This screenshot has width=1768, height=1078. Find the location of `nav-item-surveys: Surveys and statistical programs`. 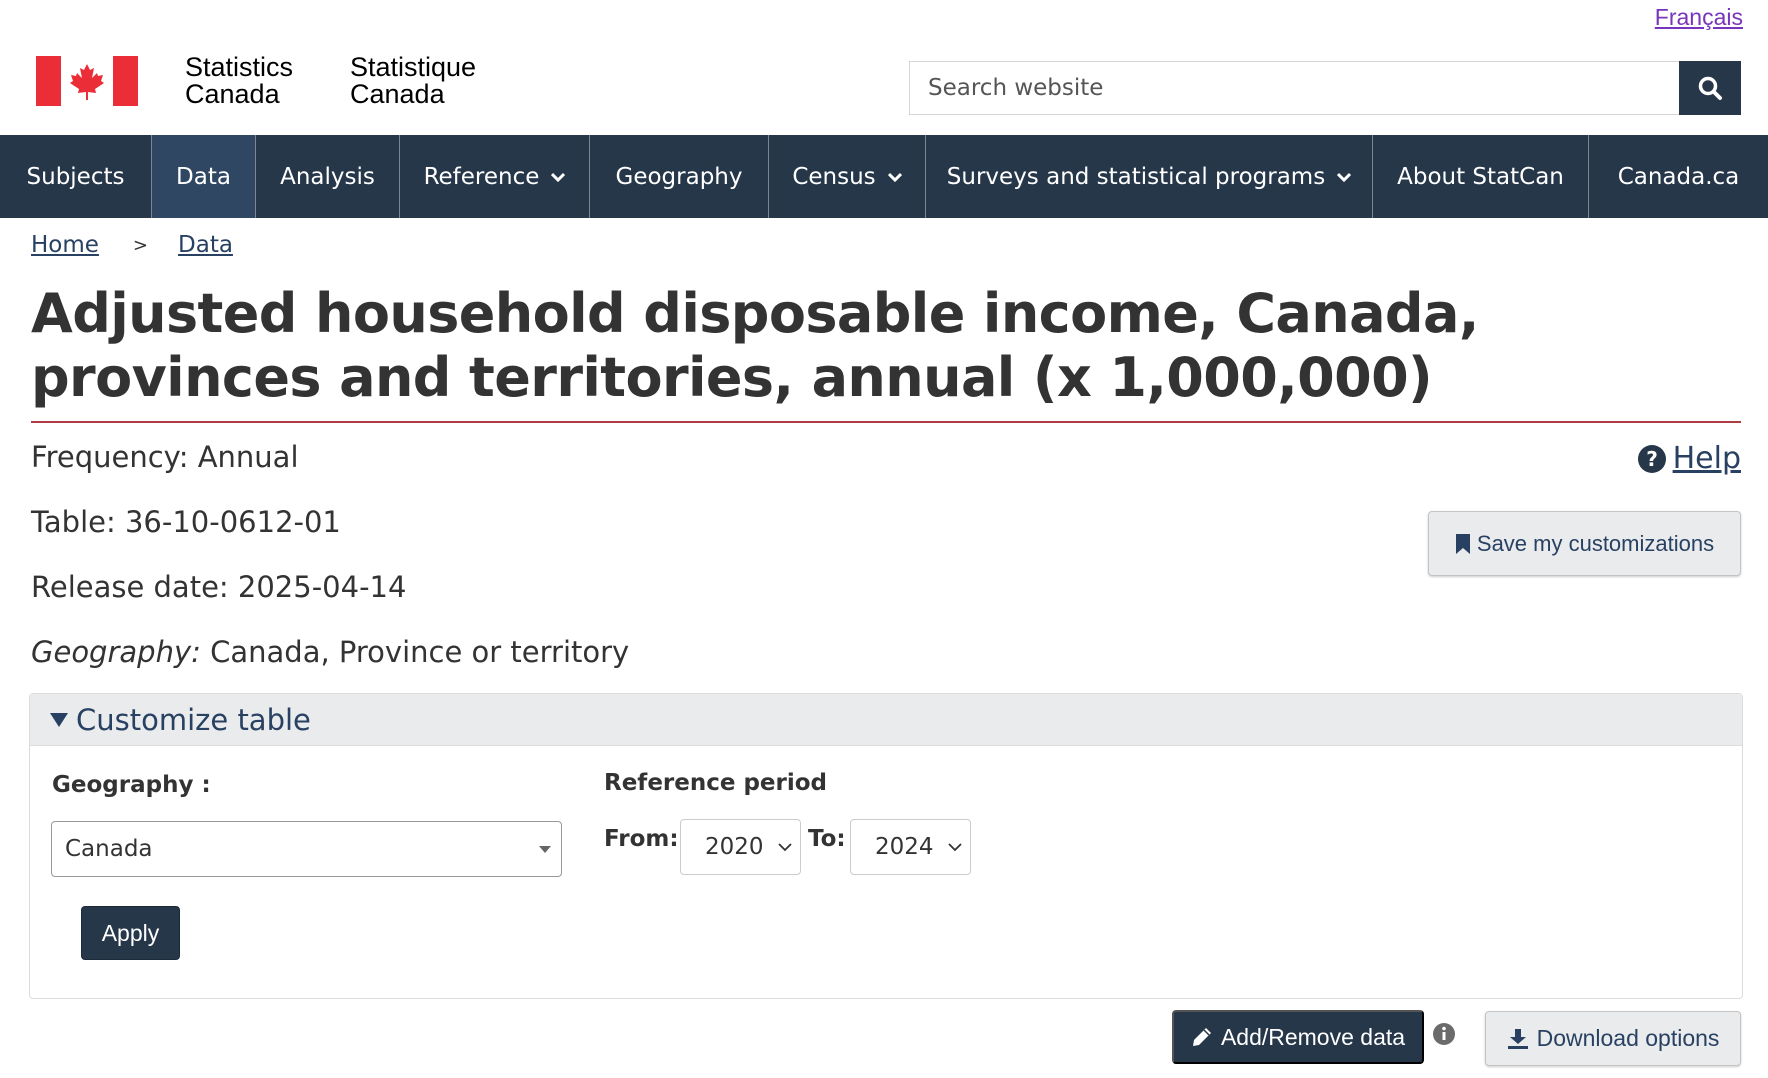

nav-item-surveys: Surveys and statistical programs is located at coordinates (1149, 176).